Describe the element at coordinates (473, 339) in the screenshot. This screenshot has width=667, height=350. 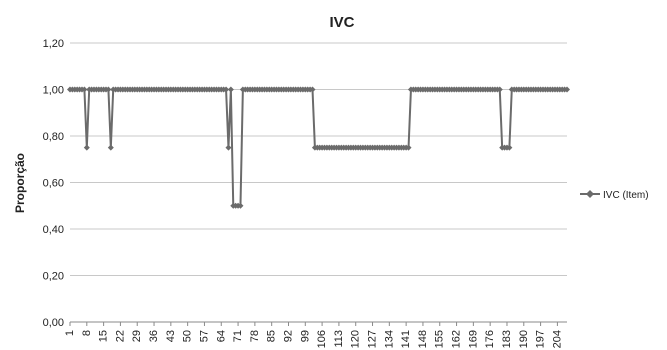
I see `x-tick-label: 169` at that location.